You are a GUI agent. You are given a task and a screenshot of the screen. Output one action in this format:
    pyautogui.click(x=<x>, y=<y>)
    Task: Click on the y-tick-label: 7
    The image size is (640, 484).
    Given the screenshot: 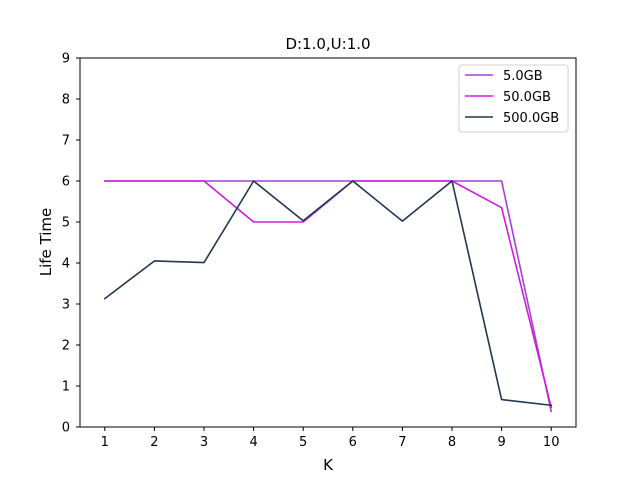 What is the action you would take?
    pyautogui.click(x=66, y=141)
    